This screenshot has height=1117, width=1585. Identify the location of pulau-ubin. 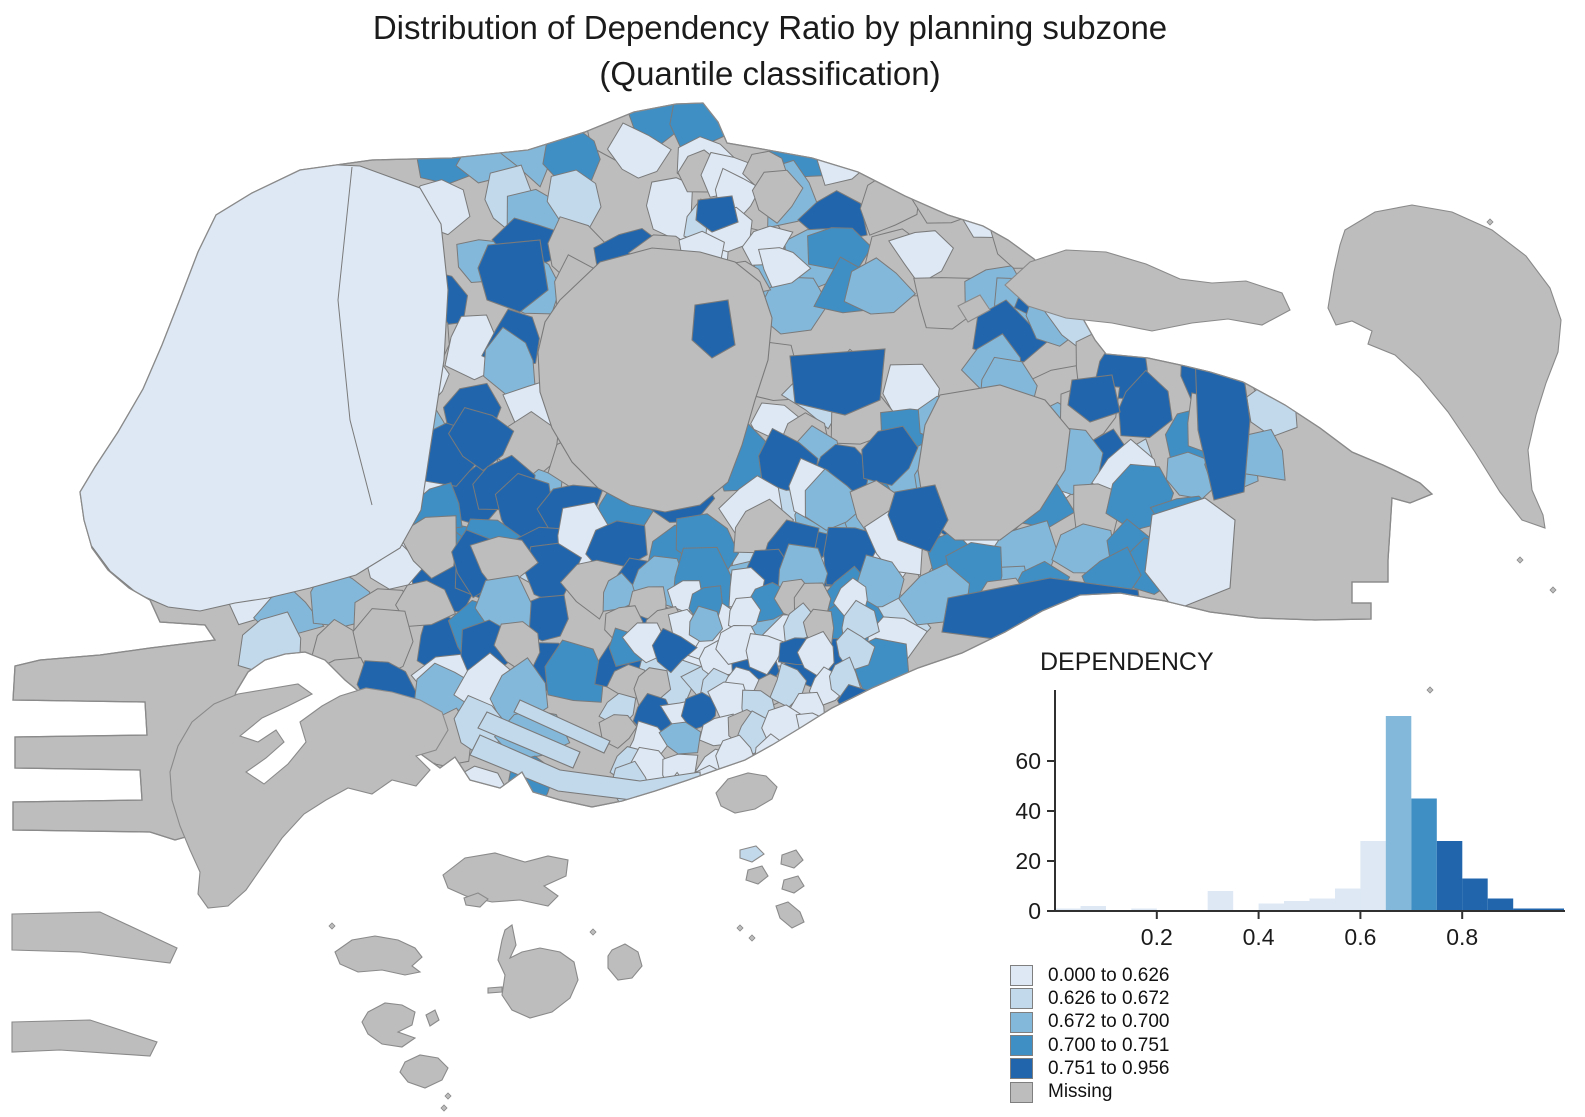
(1147, 290).